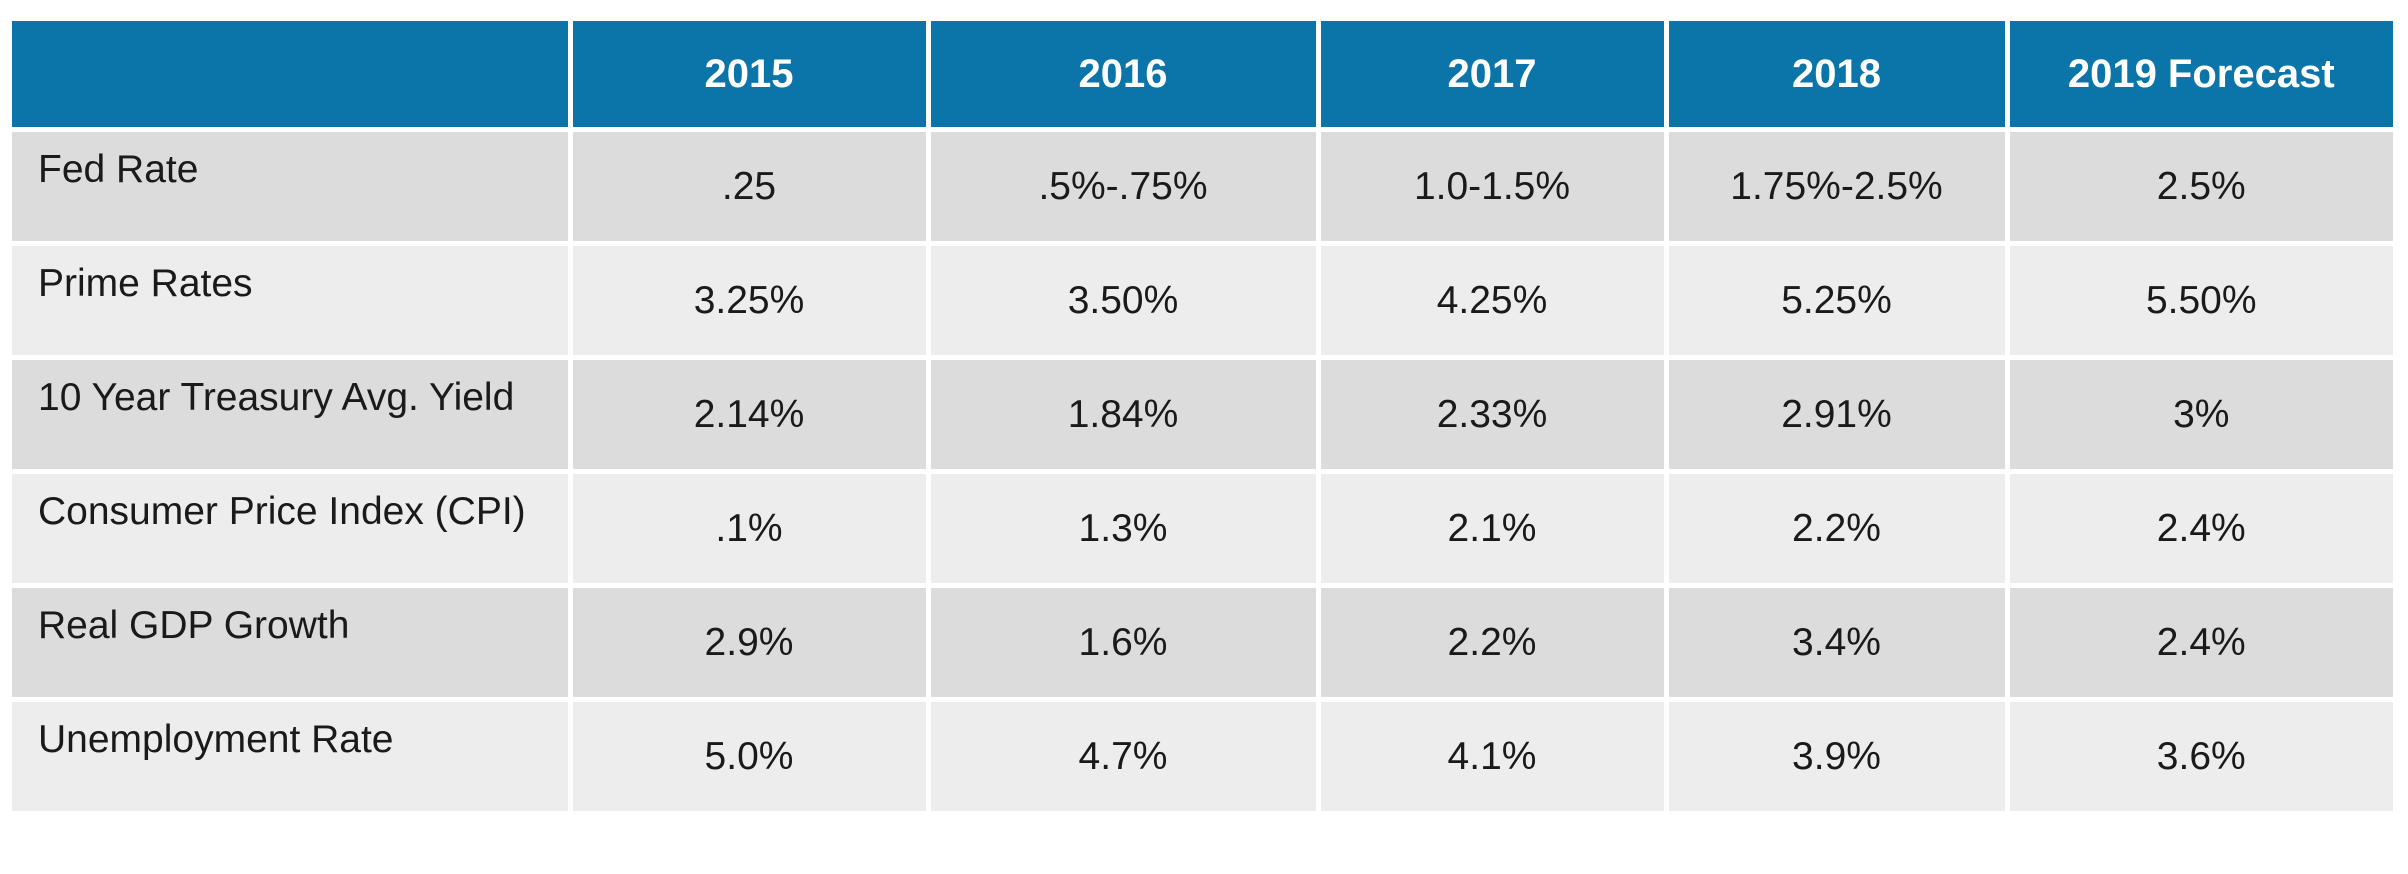 Image resolution: width=2408 pixels, height=874 pixels. I want to click on table-cell: .25, so click(749, 186).